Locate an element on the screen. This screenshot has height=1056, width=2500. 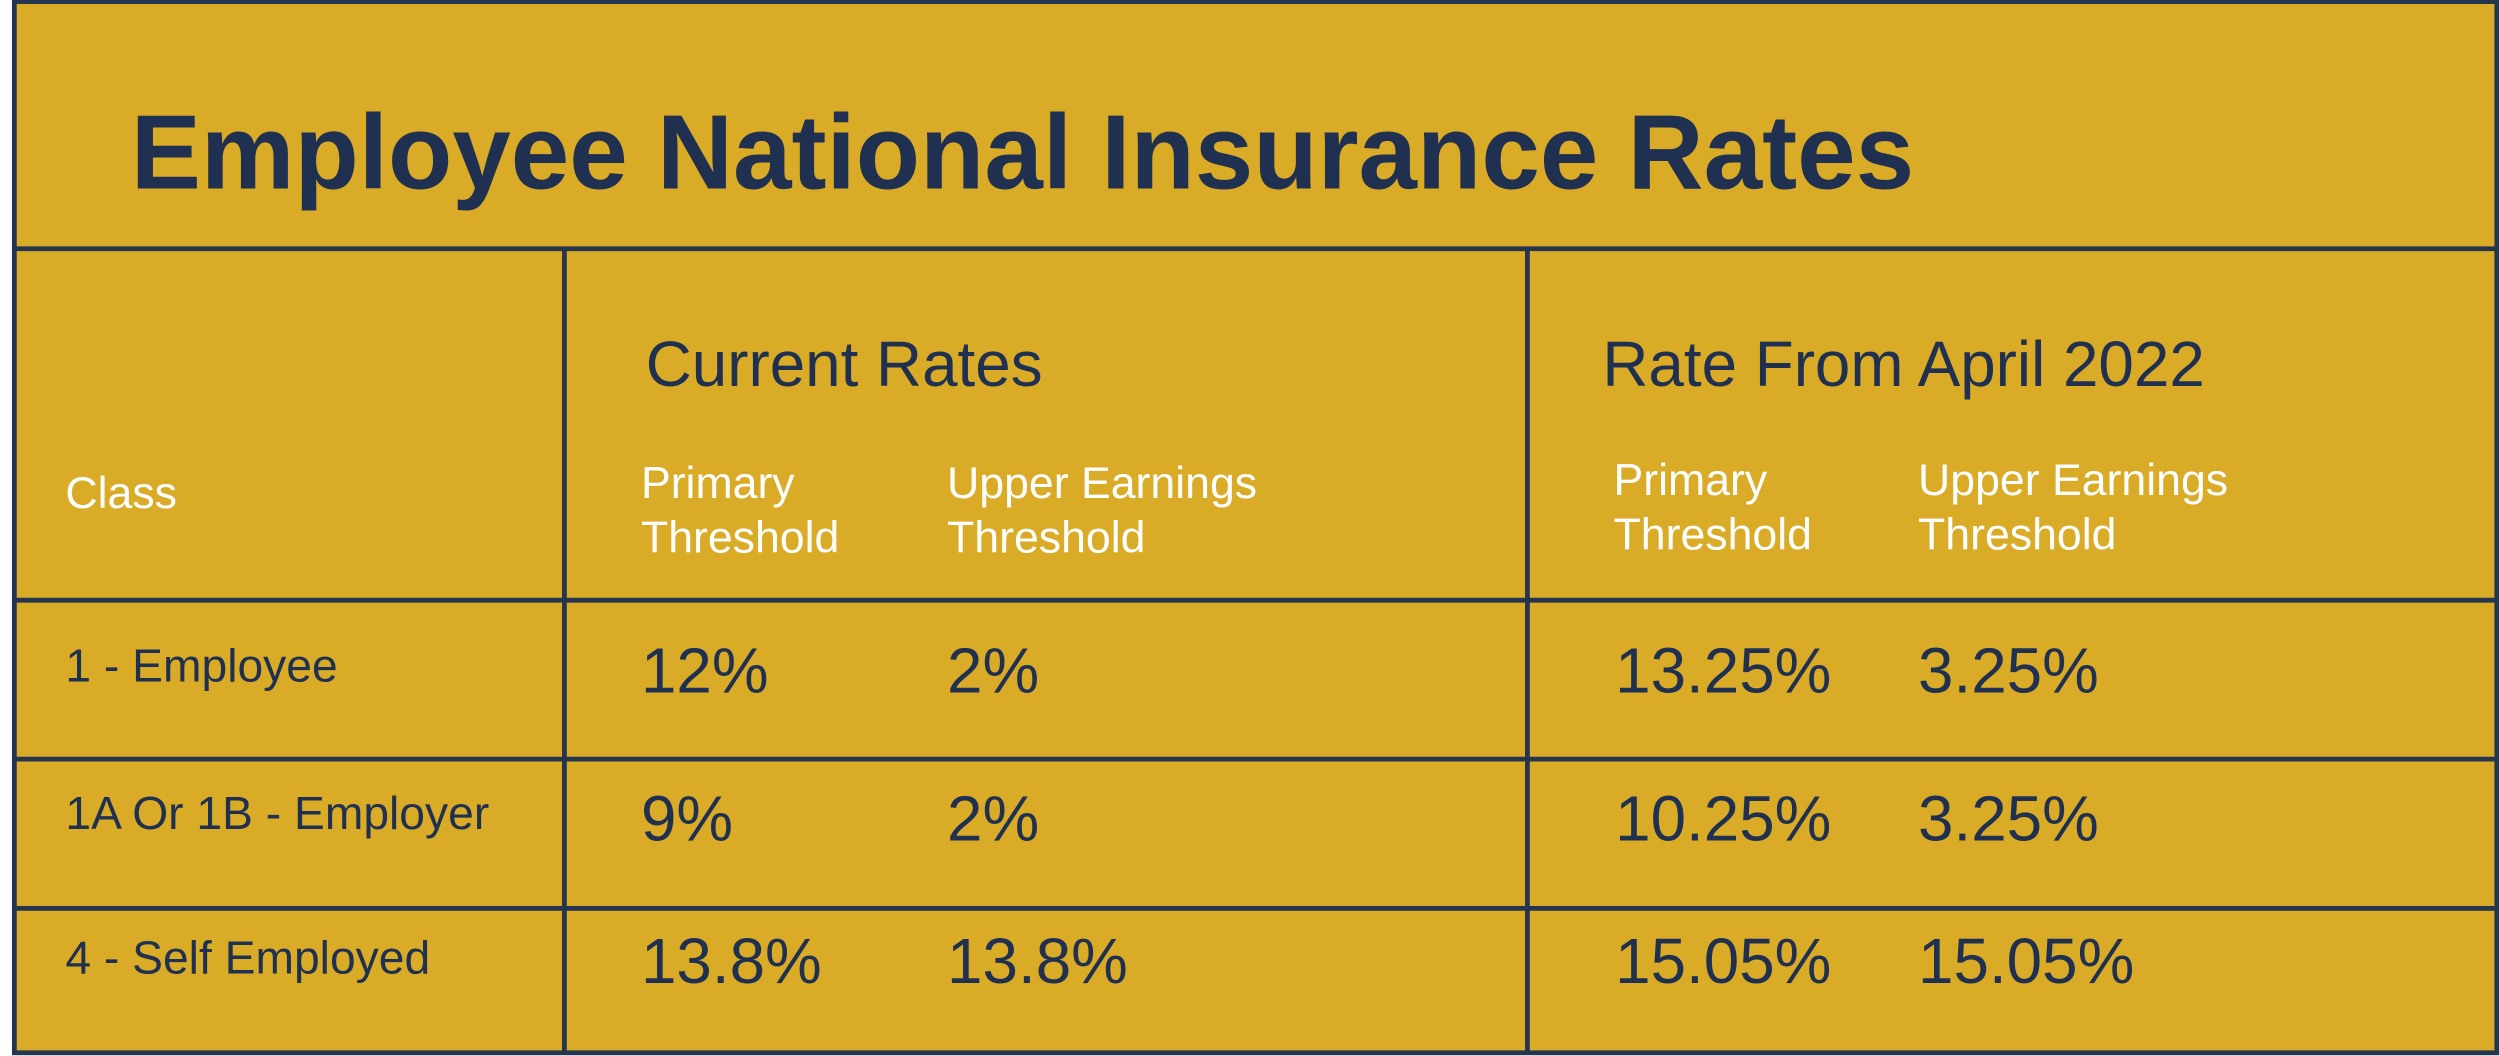
title: Employee National Insurance Rates is located at coordinates (1022, 152).